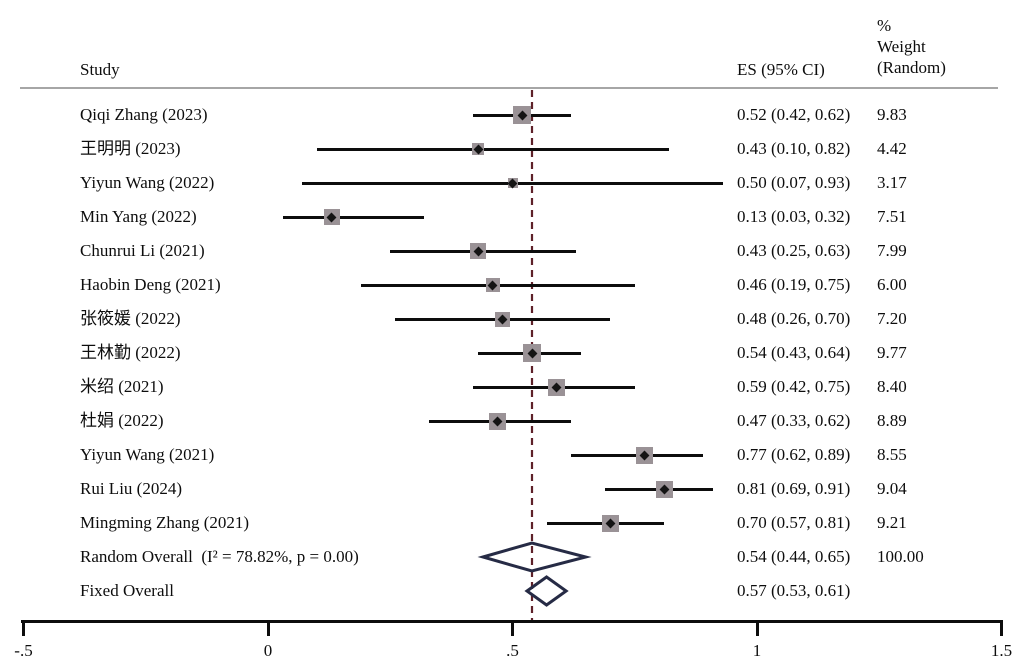 Image resolution: width=1023 pixels, height=666 pixels. What do you see at coordinates (509, 88) in the screenshot?
I see `header-rule` at bounding box center [509, 88].